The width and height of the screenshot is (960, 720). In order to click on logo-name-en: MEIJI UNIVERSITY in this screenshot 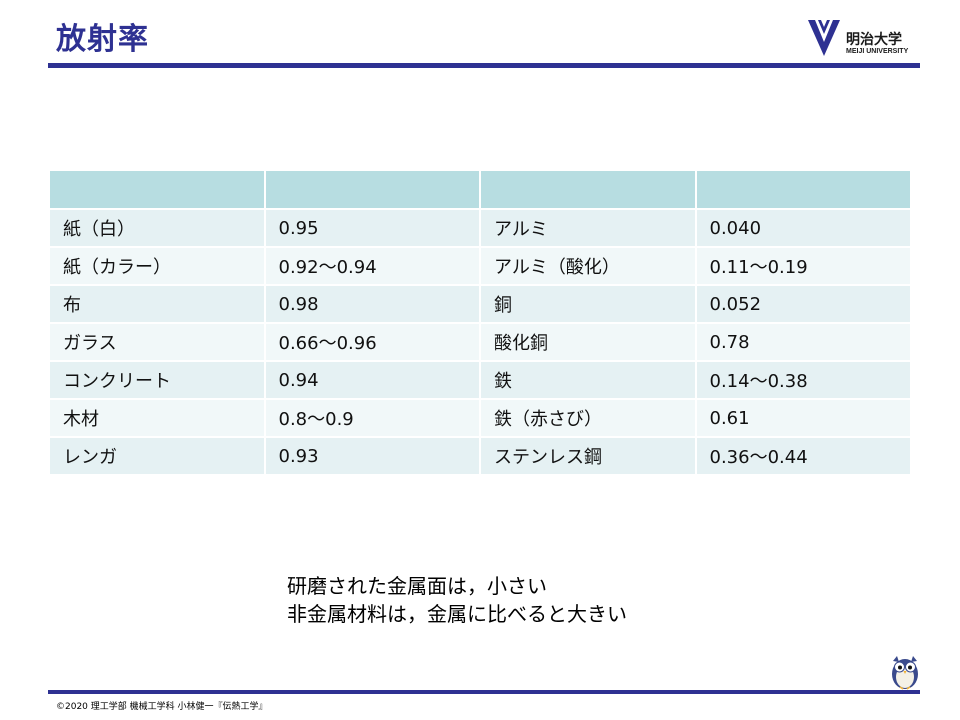, I will do `click(877, 51)`.